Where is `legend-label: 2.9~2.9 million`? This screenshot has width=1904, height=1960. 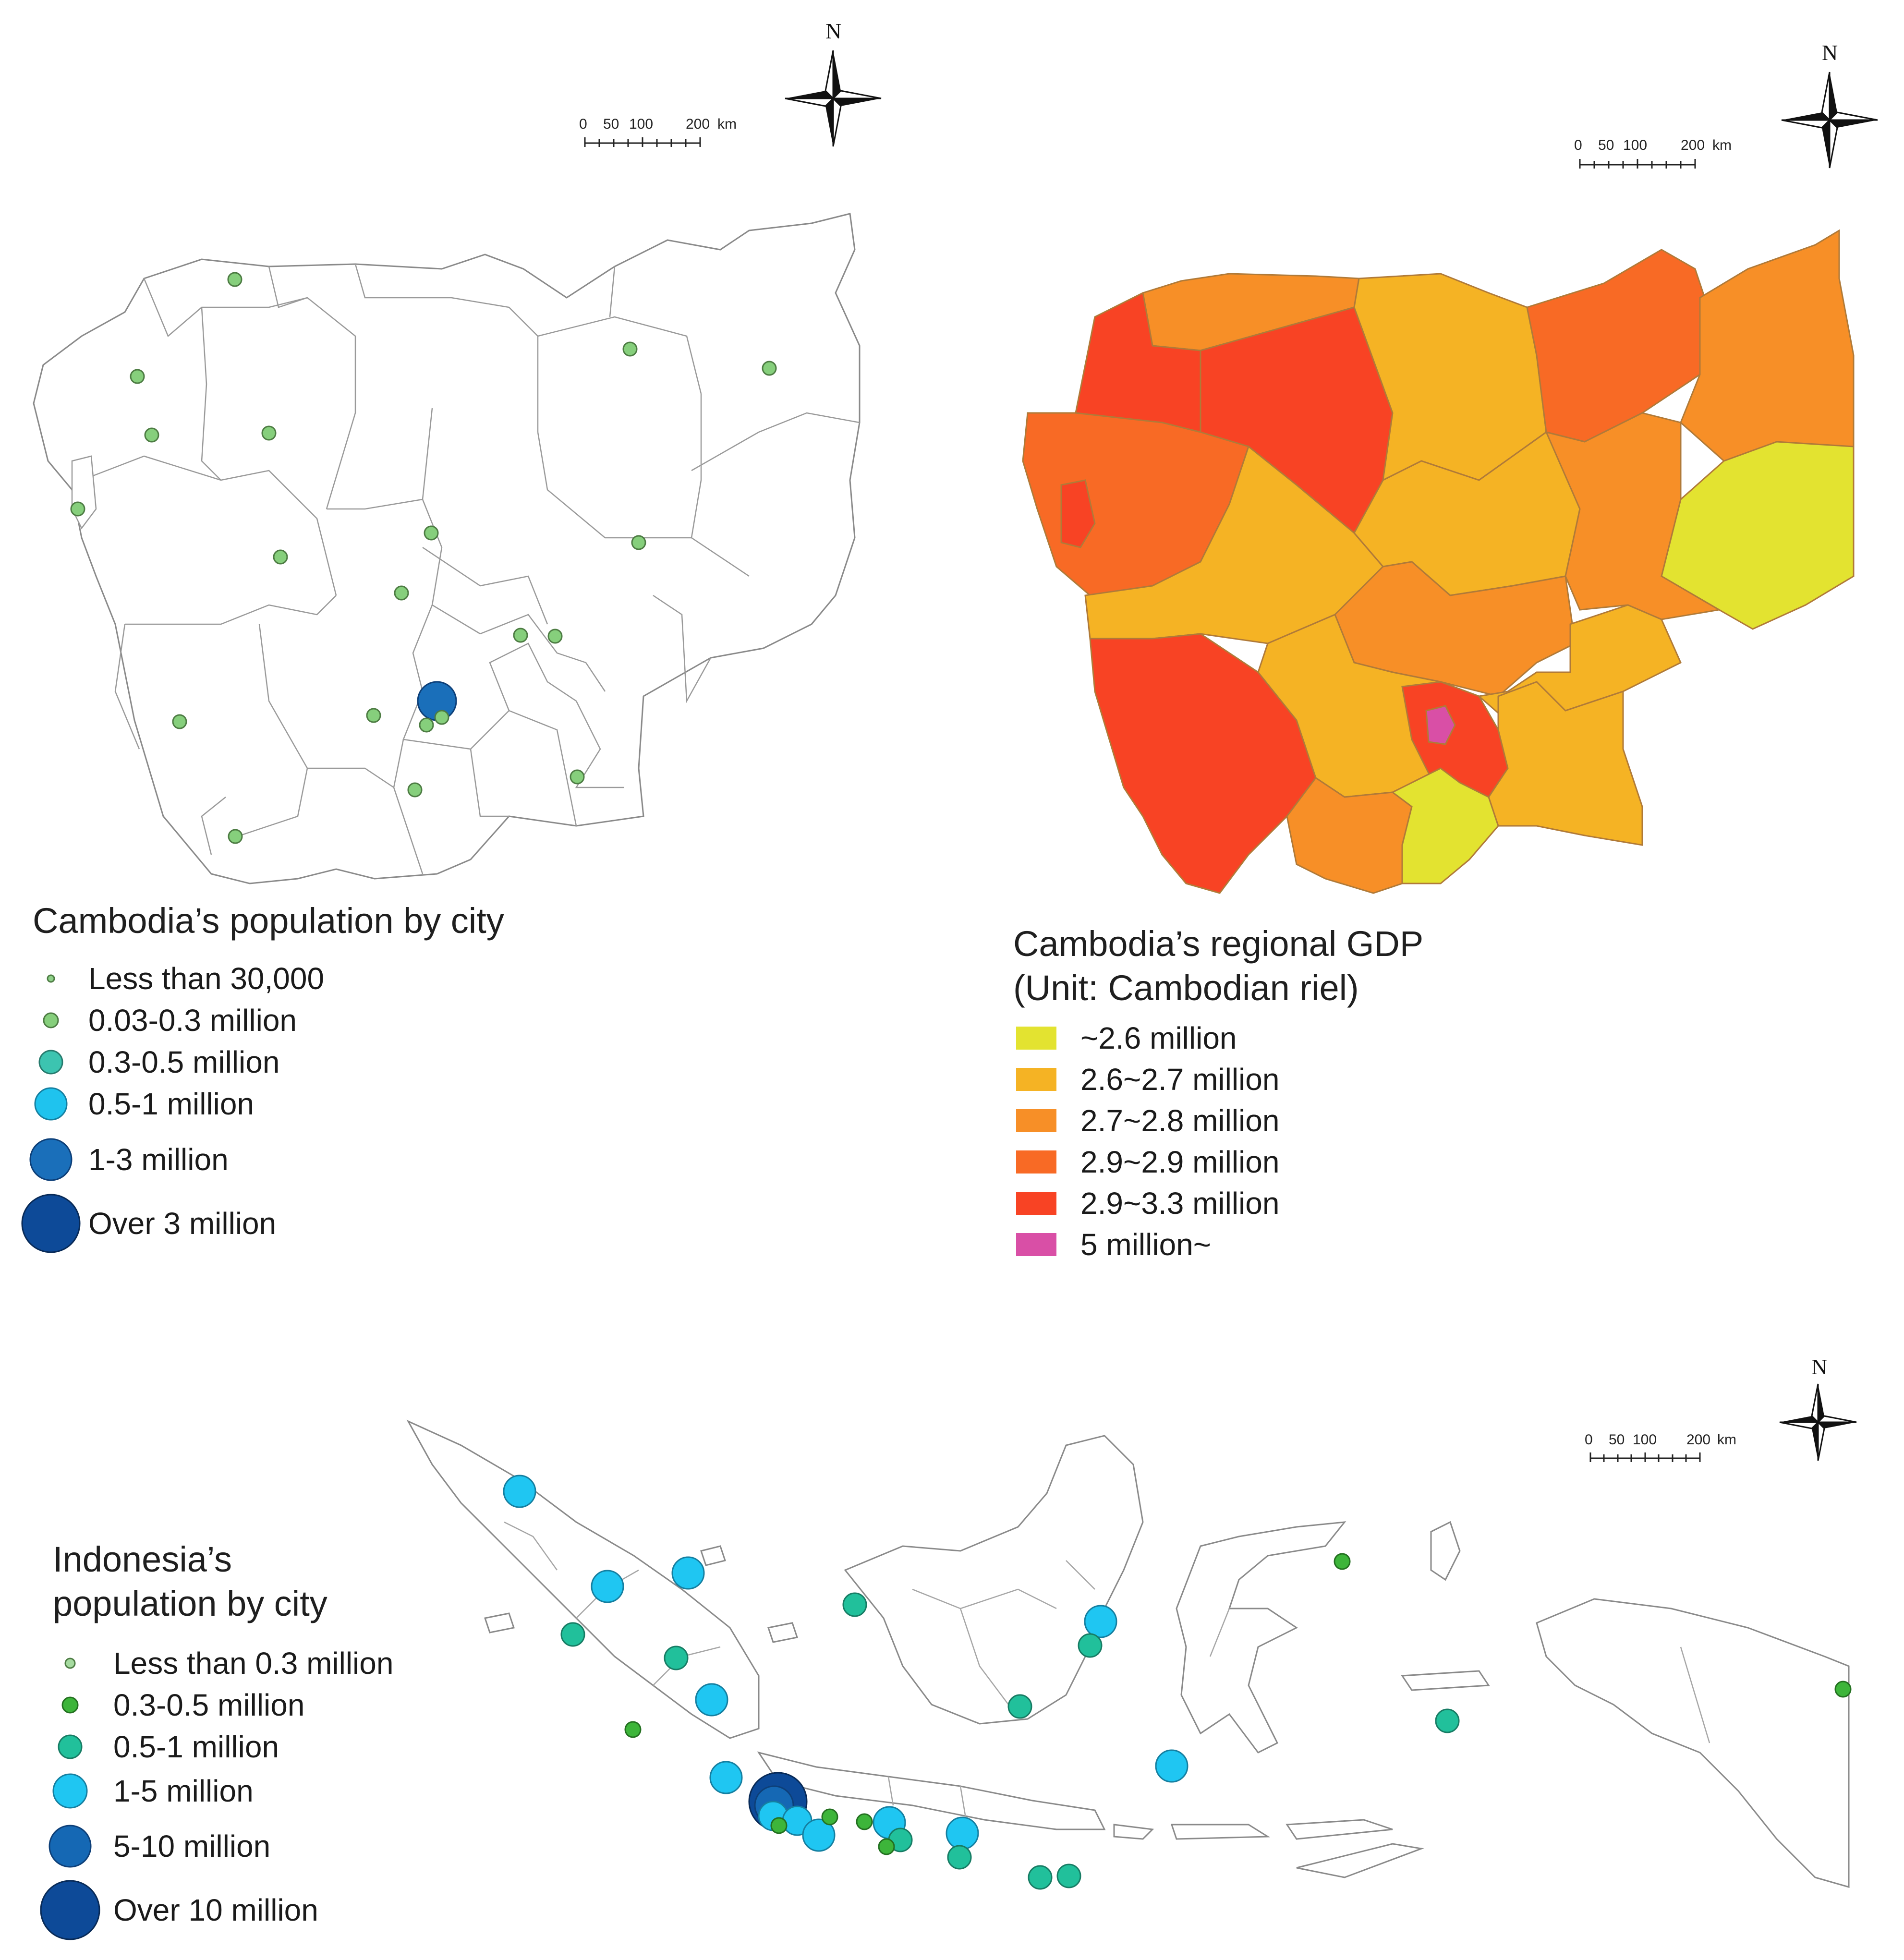
legend-label: 2.9~2.9 million is located at coordinates (1180, 1162).